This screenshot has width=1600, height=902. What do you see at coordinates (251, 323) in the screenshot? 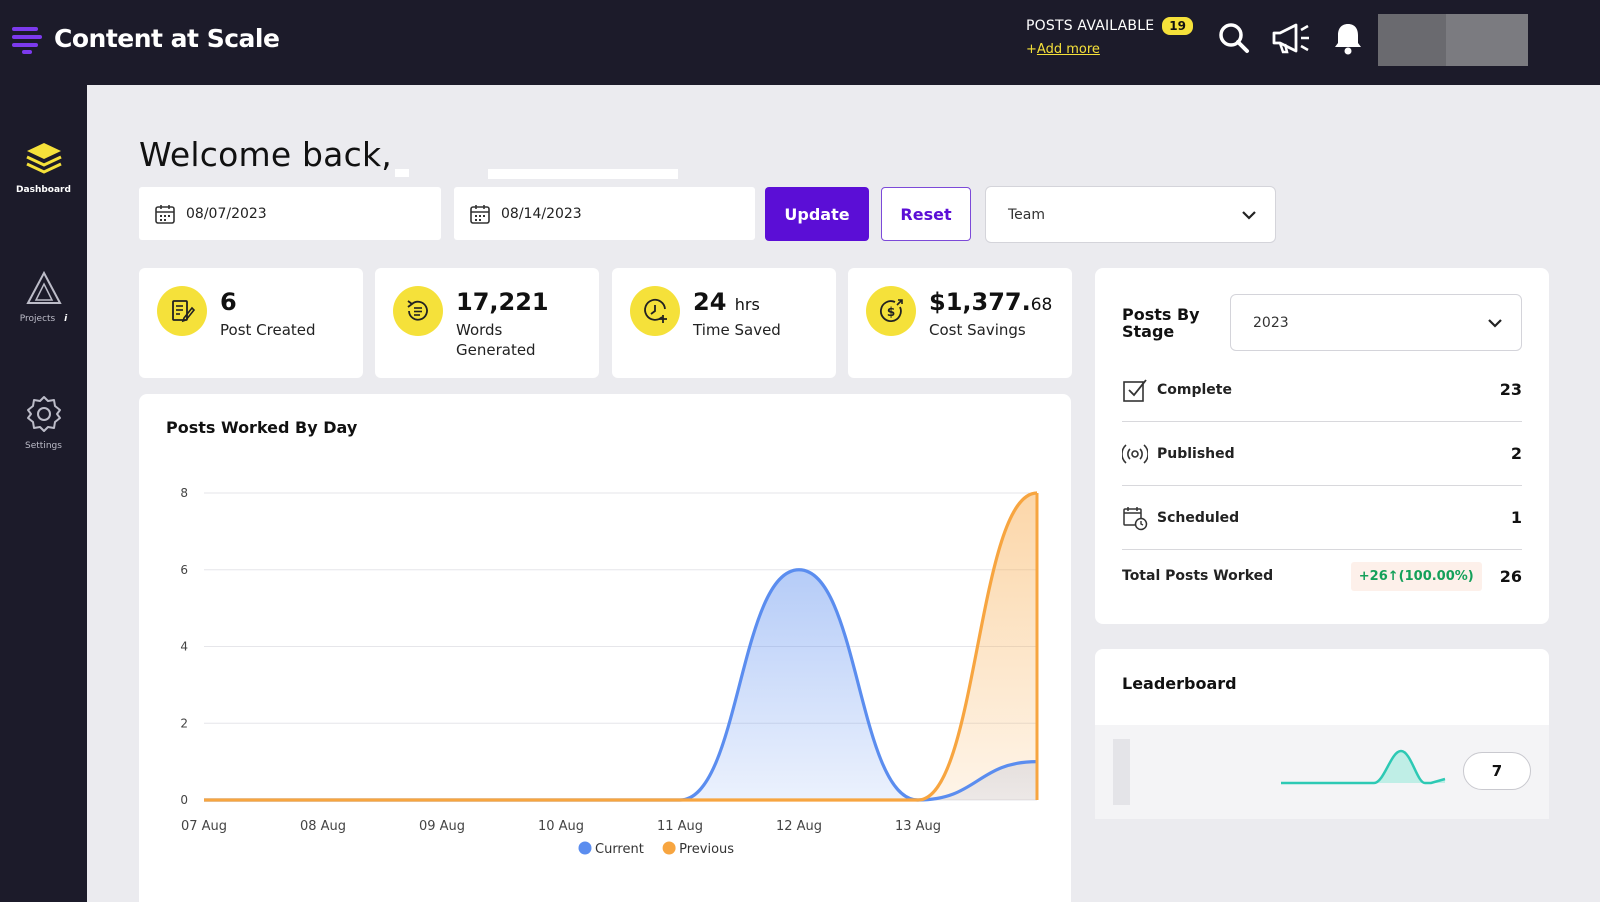
I see `stat-card-posts-created: 6 Post Created` at bounding box center [251, 323].